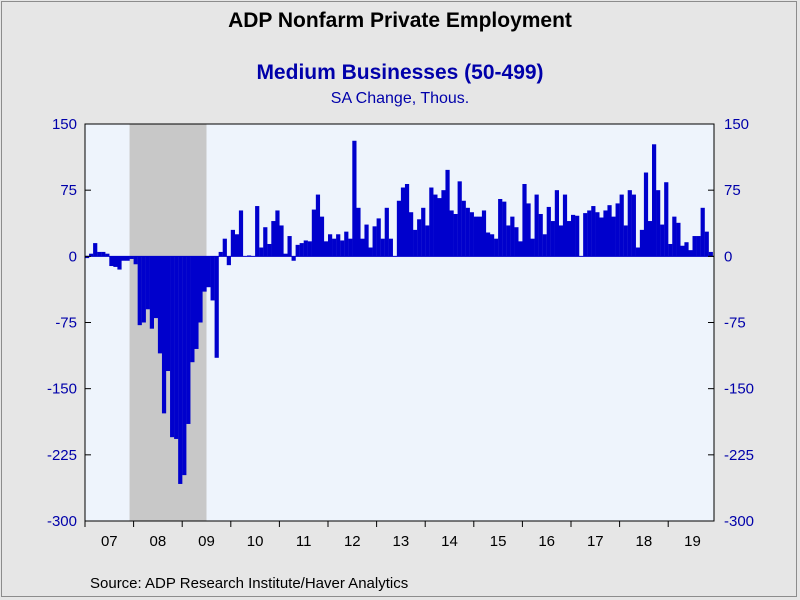  What do you see at coordinates (736, 124) in the screenshot?
I see `y-tick-label-right: 150` at bounding box center [736, 124].